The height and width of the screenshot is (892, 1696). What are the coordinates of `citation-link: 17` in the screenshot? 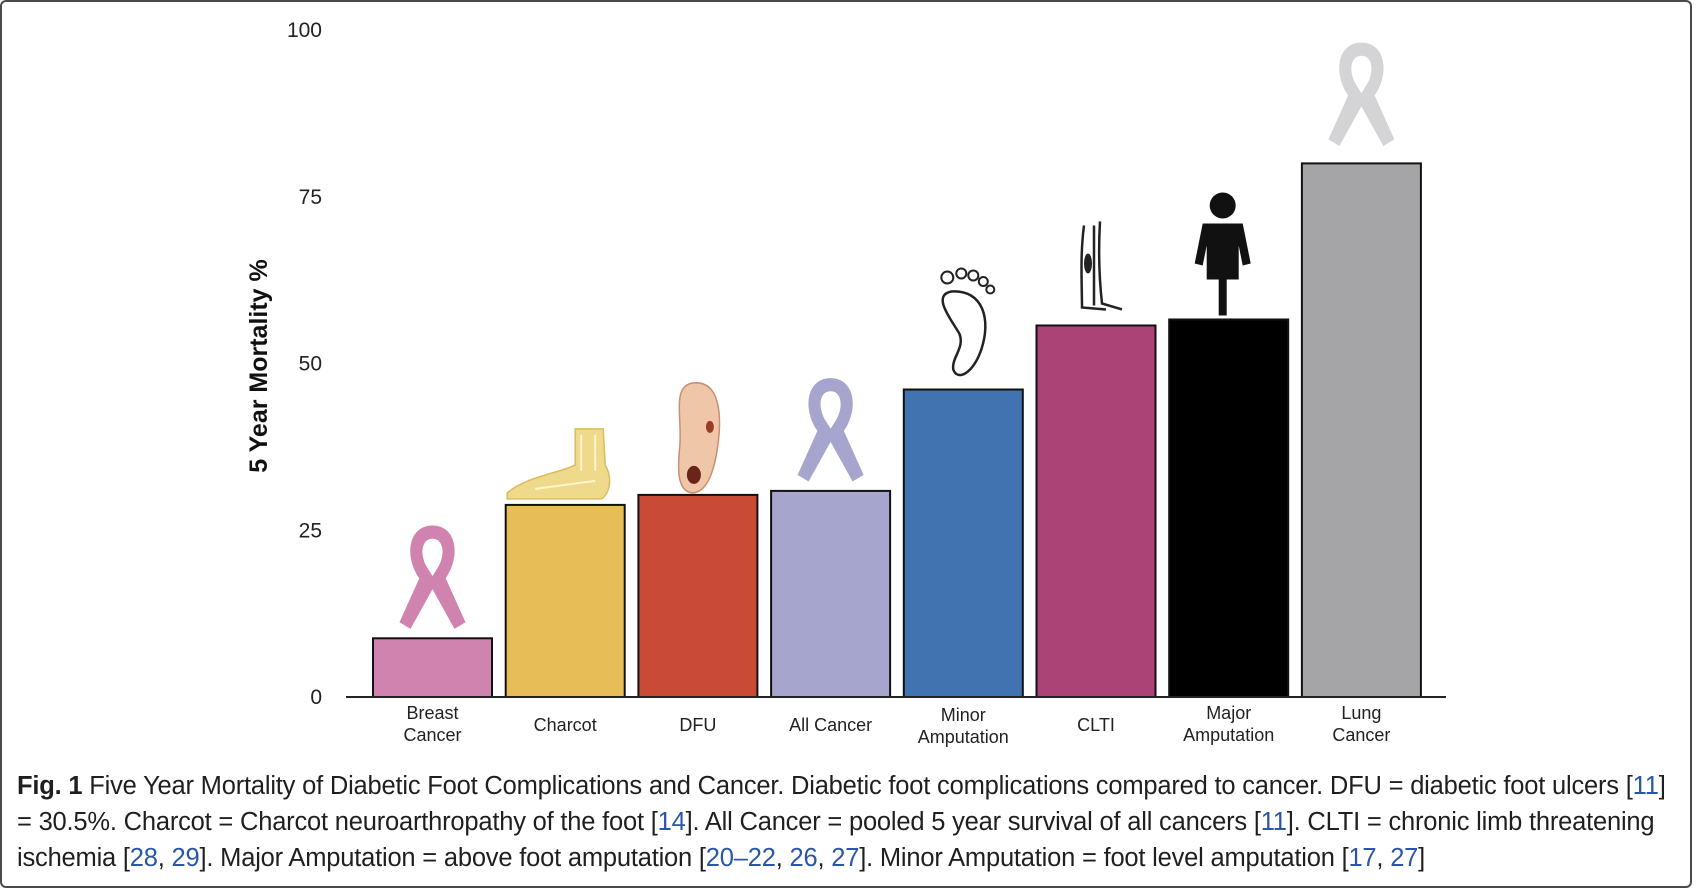 It's located at (1362, 858).